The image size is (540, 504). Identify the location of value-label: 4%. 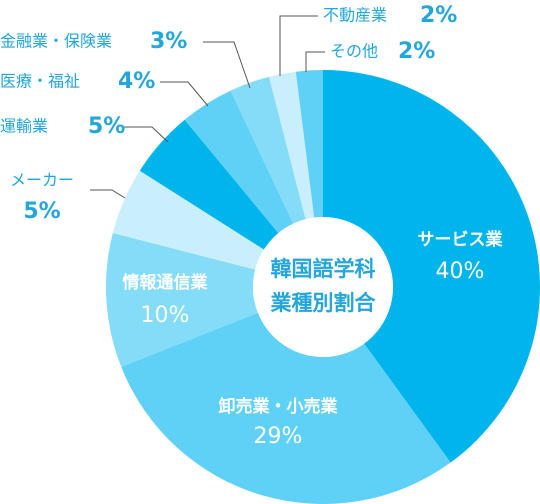
(136, 81).